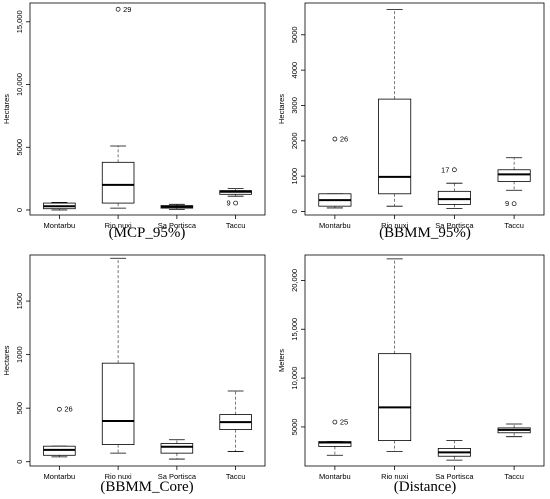  Describe the element at coordinates (294, 140) in the screenshot. I see `y-tick-label: 2000` at that location.